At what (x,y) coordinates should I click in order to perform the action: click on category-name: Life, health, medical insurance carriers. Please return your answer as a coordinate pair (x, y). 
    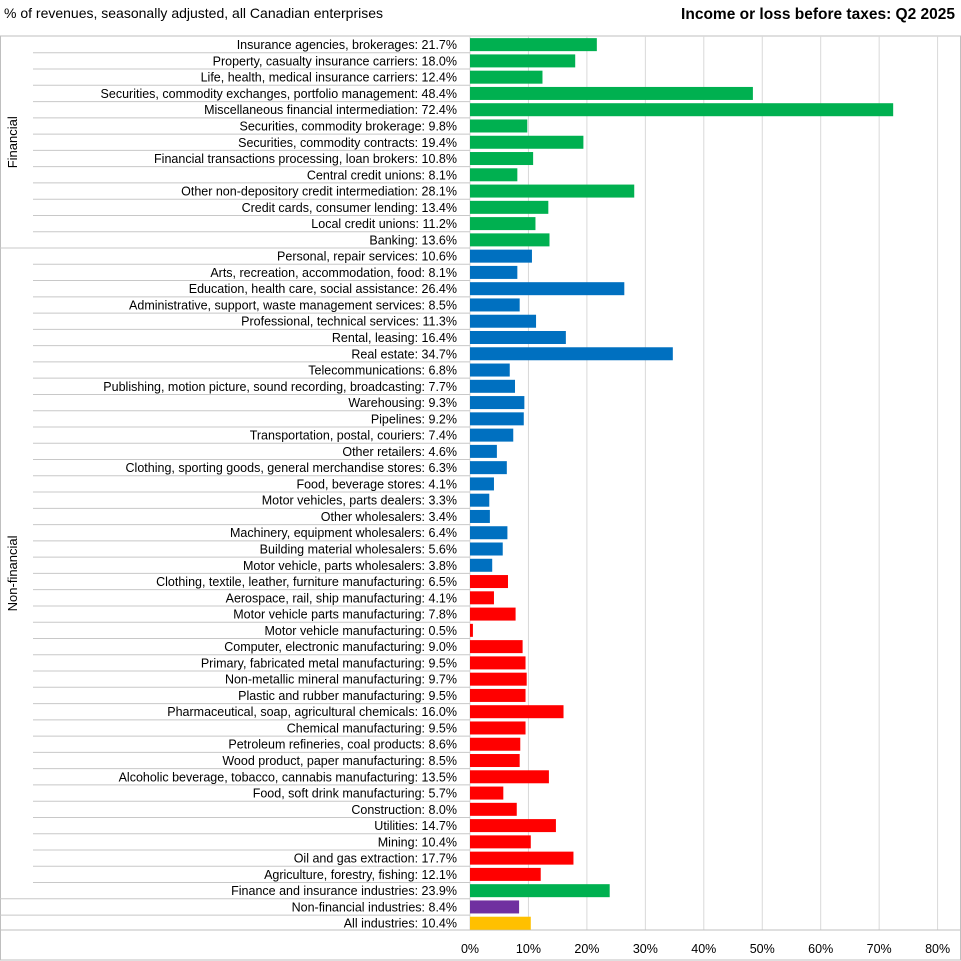
    Looking at the image, I should click on (308, 78).